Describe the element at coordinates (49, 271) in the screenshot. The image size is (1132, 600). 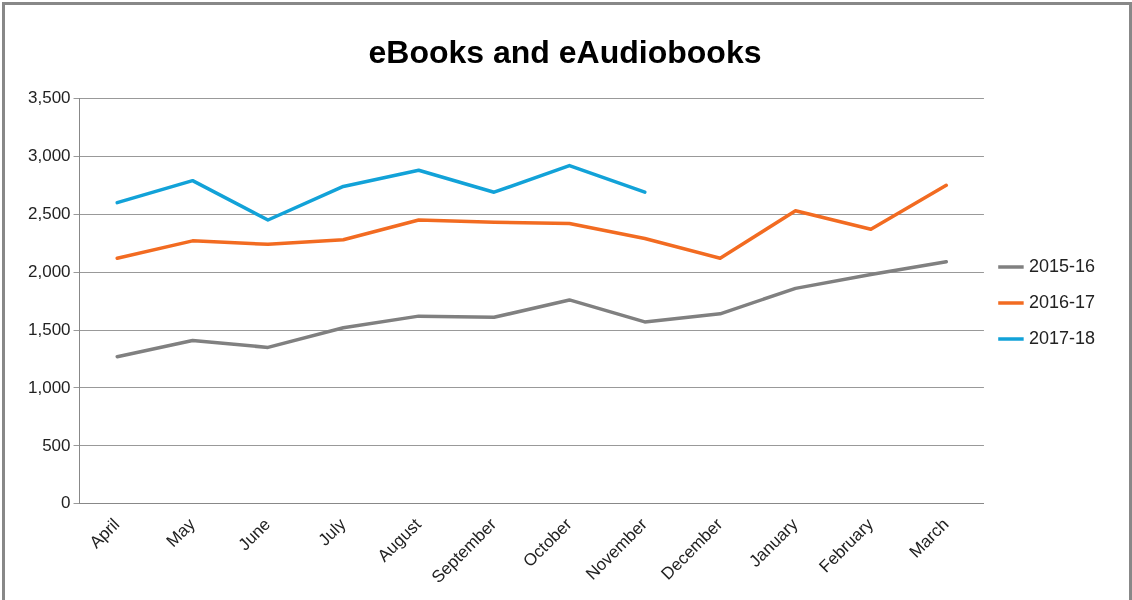
I see `y-tick-label: 2,000` at that location.